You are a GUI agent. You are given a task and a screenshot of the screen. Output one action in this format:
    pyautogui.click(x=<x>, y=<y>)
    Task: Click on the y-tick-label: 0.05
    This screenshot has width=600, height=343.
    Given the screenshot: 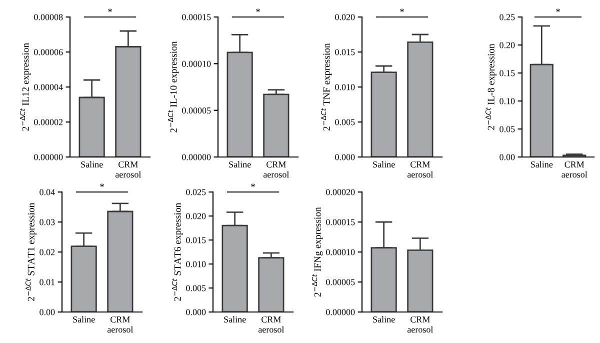 What is the action you would take?
    pyautogui.click(x=507, y=129)
    